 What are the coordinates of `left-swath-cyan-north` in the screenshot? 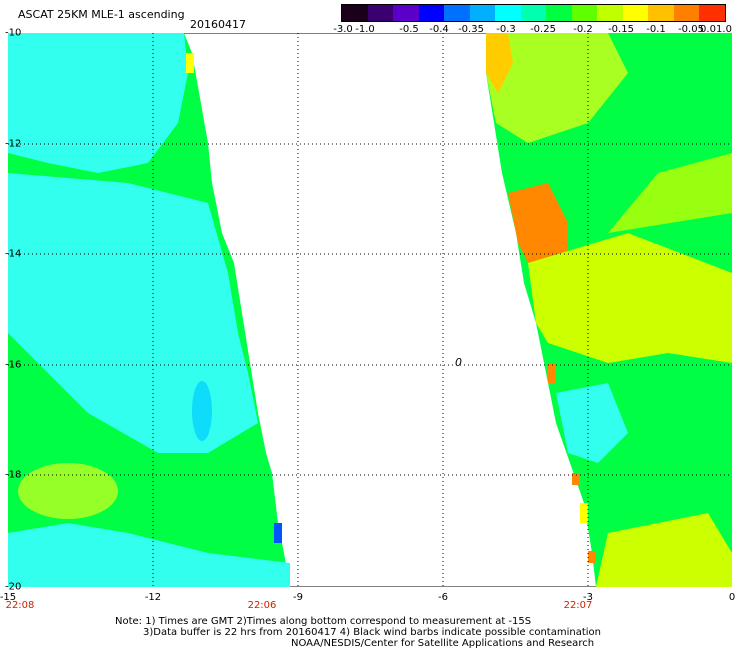 It's located at (98, 103).